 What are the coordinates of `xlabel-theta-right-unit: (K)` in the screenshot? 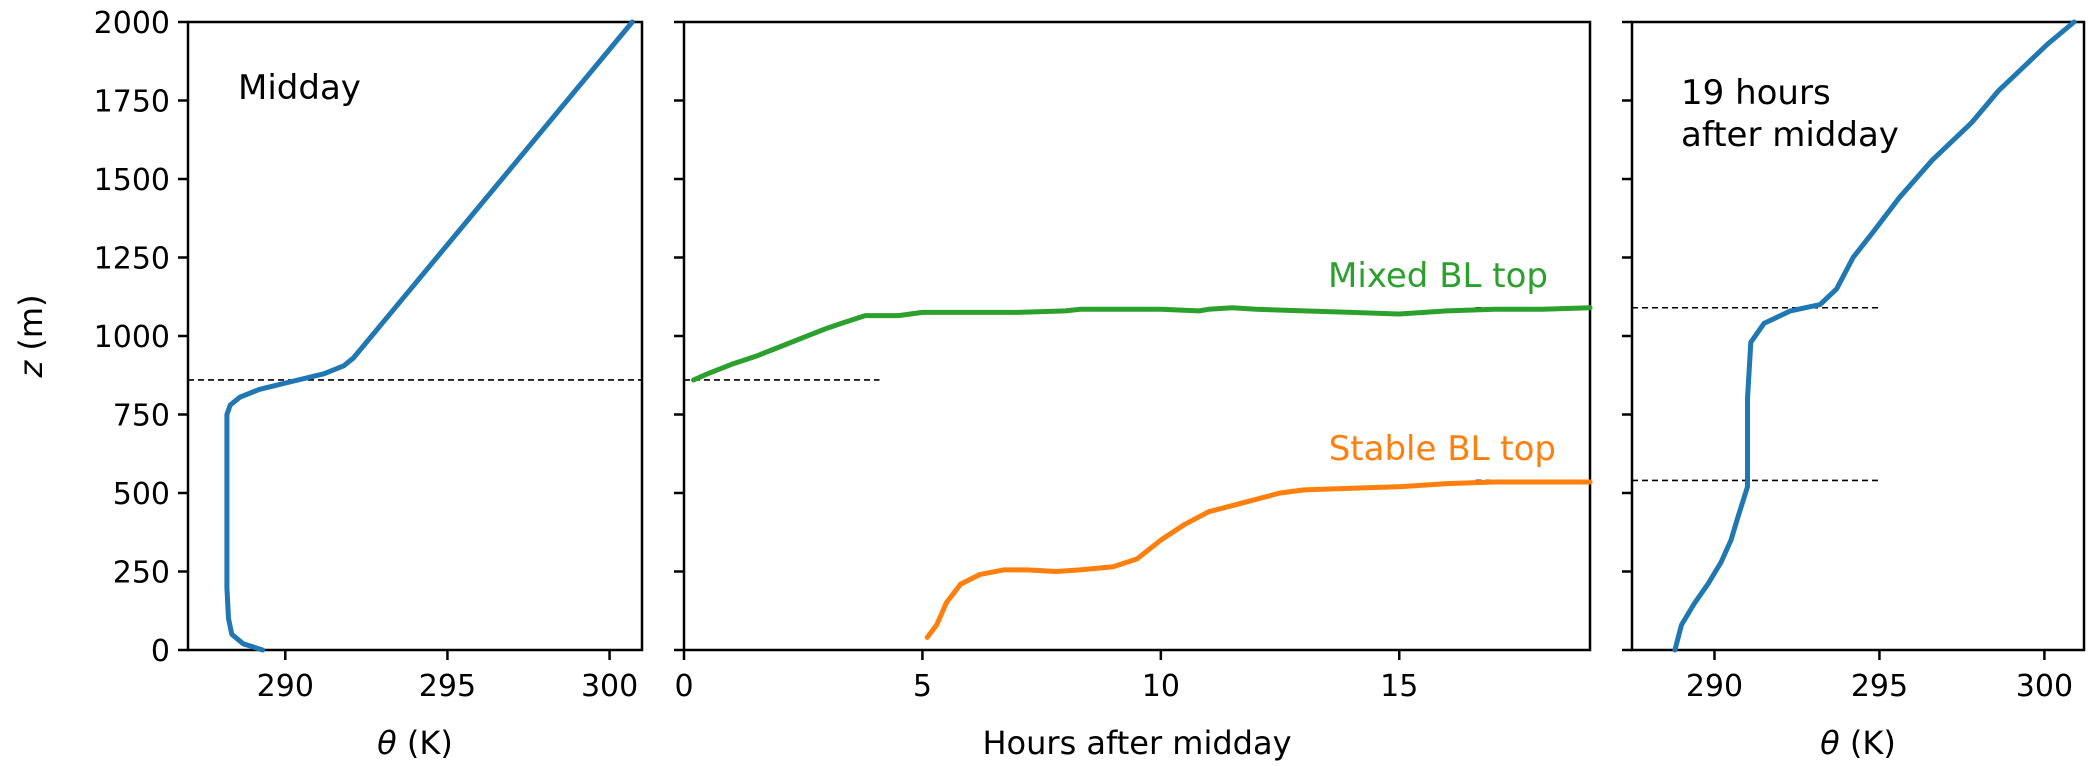 It's located at (1868, 743).